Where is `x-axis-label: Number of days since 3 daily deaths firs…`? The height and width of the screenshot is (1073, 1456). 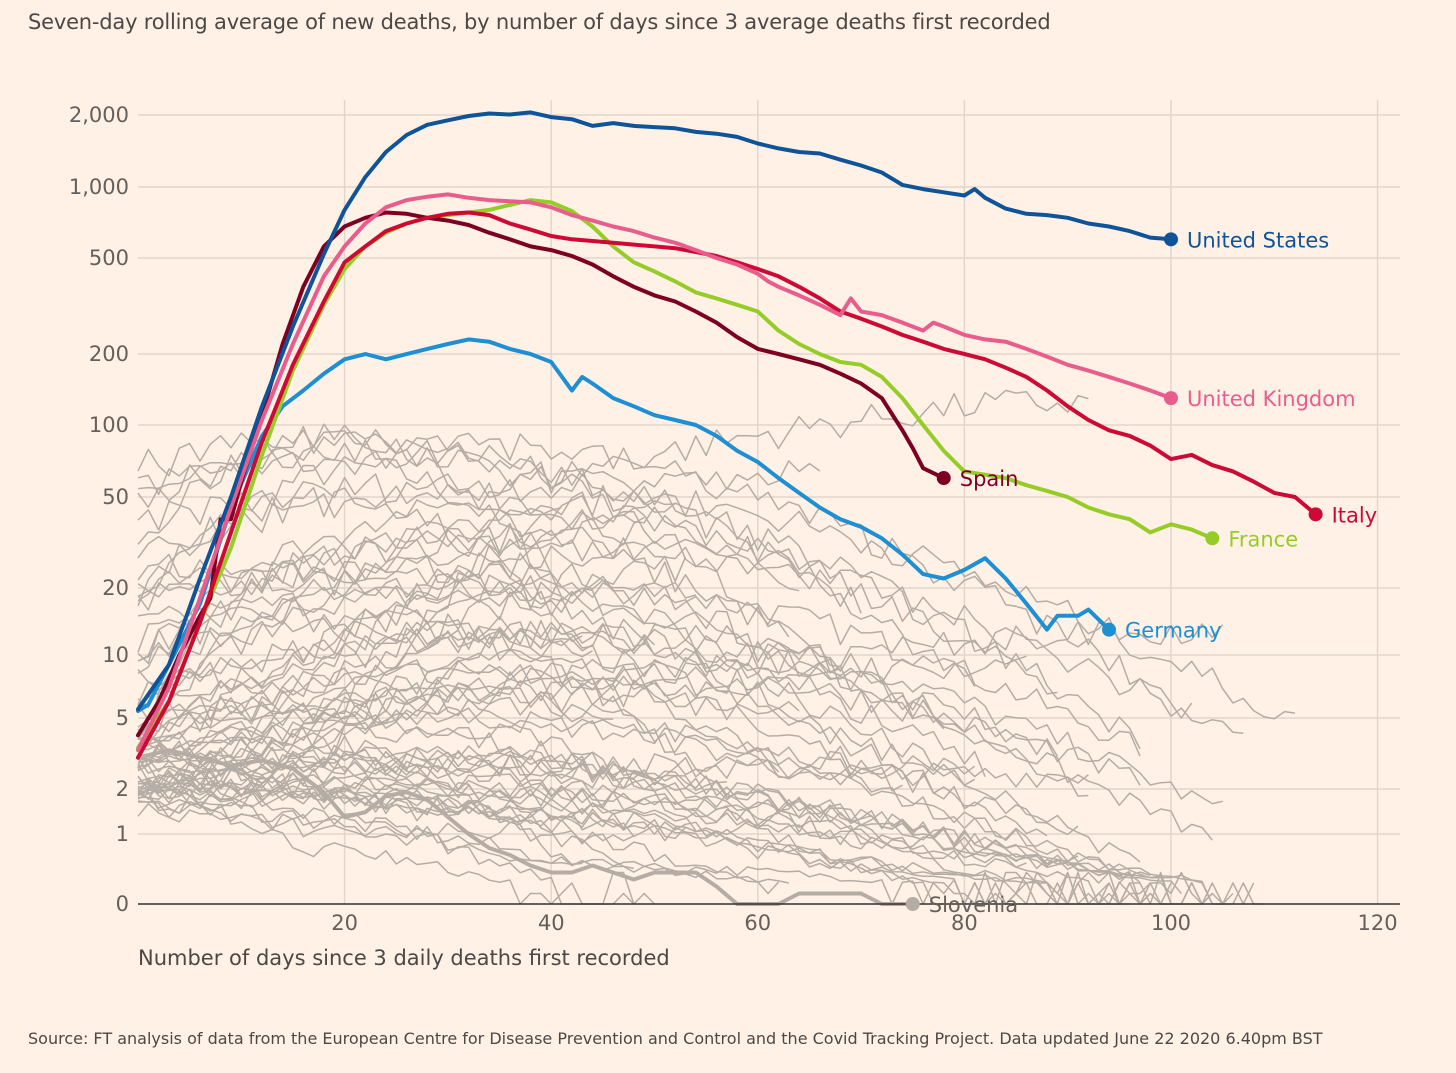 x-axis-label: Number of days since 3 daily deaths firs… is located at coordinates (404, 958).